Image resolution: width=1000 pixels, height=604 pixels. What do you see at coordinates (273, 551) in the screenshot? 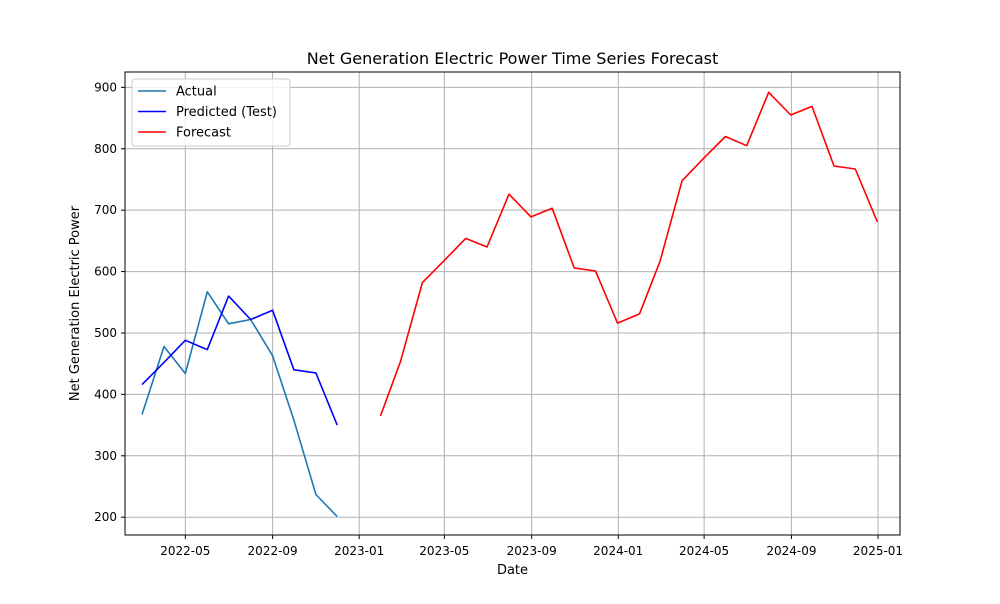
I see `x-tick-label: 2022-09` at bounding box center [273, 551].